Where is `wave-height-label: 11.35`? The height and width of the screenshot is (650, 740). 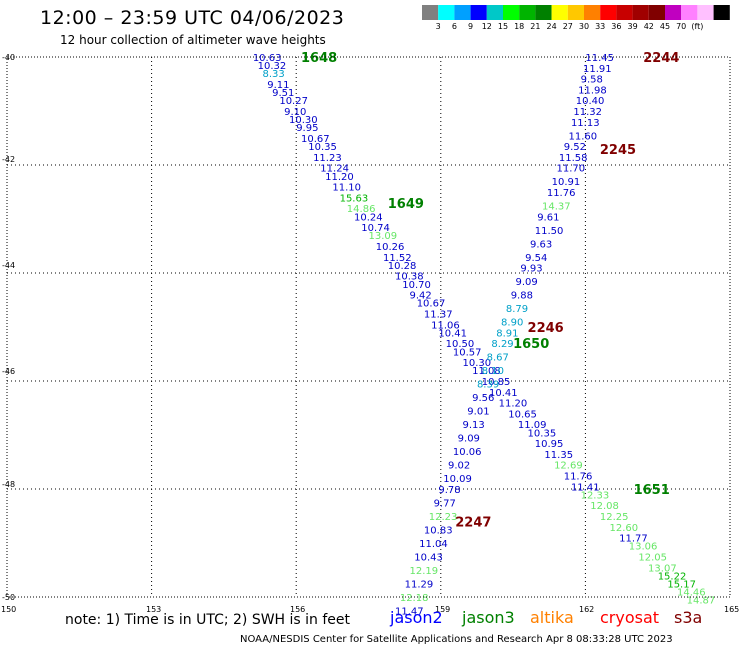
wave-height-label: 11.35 is located at coordinates (558, 455).